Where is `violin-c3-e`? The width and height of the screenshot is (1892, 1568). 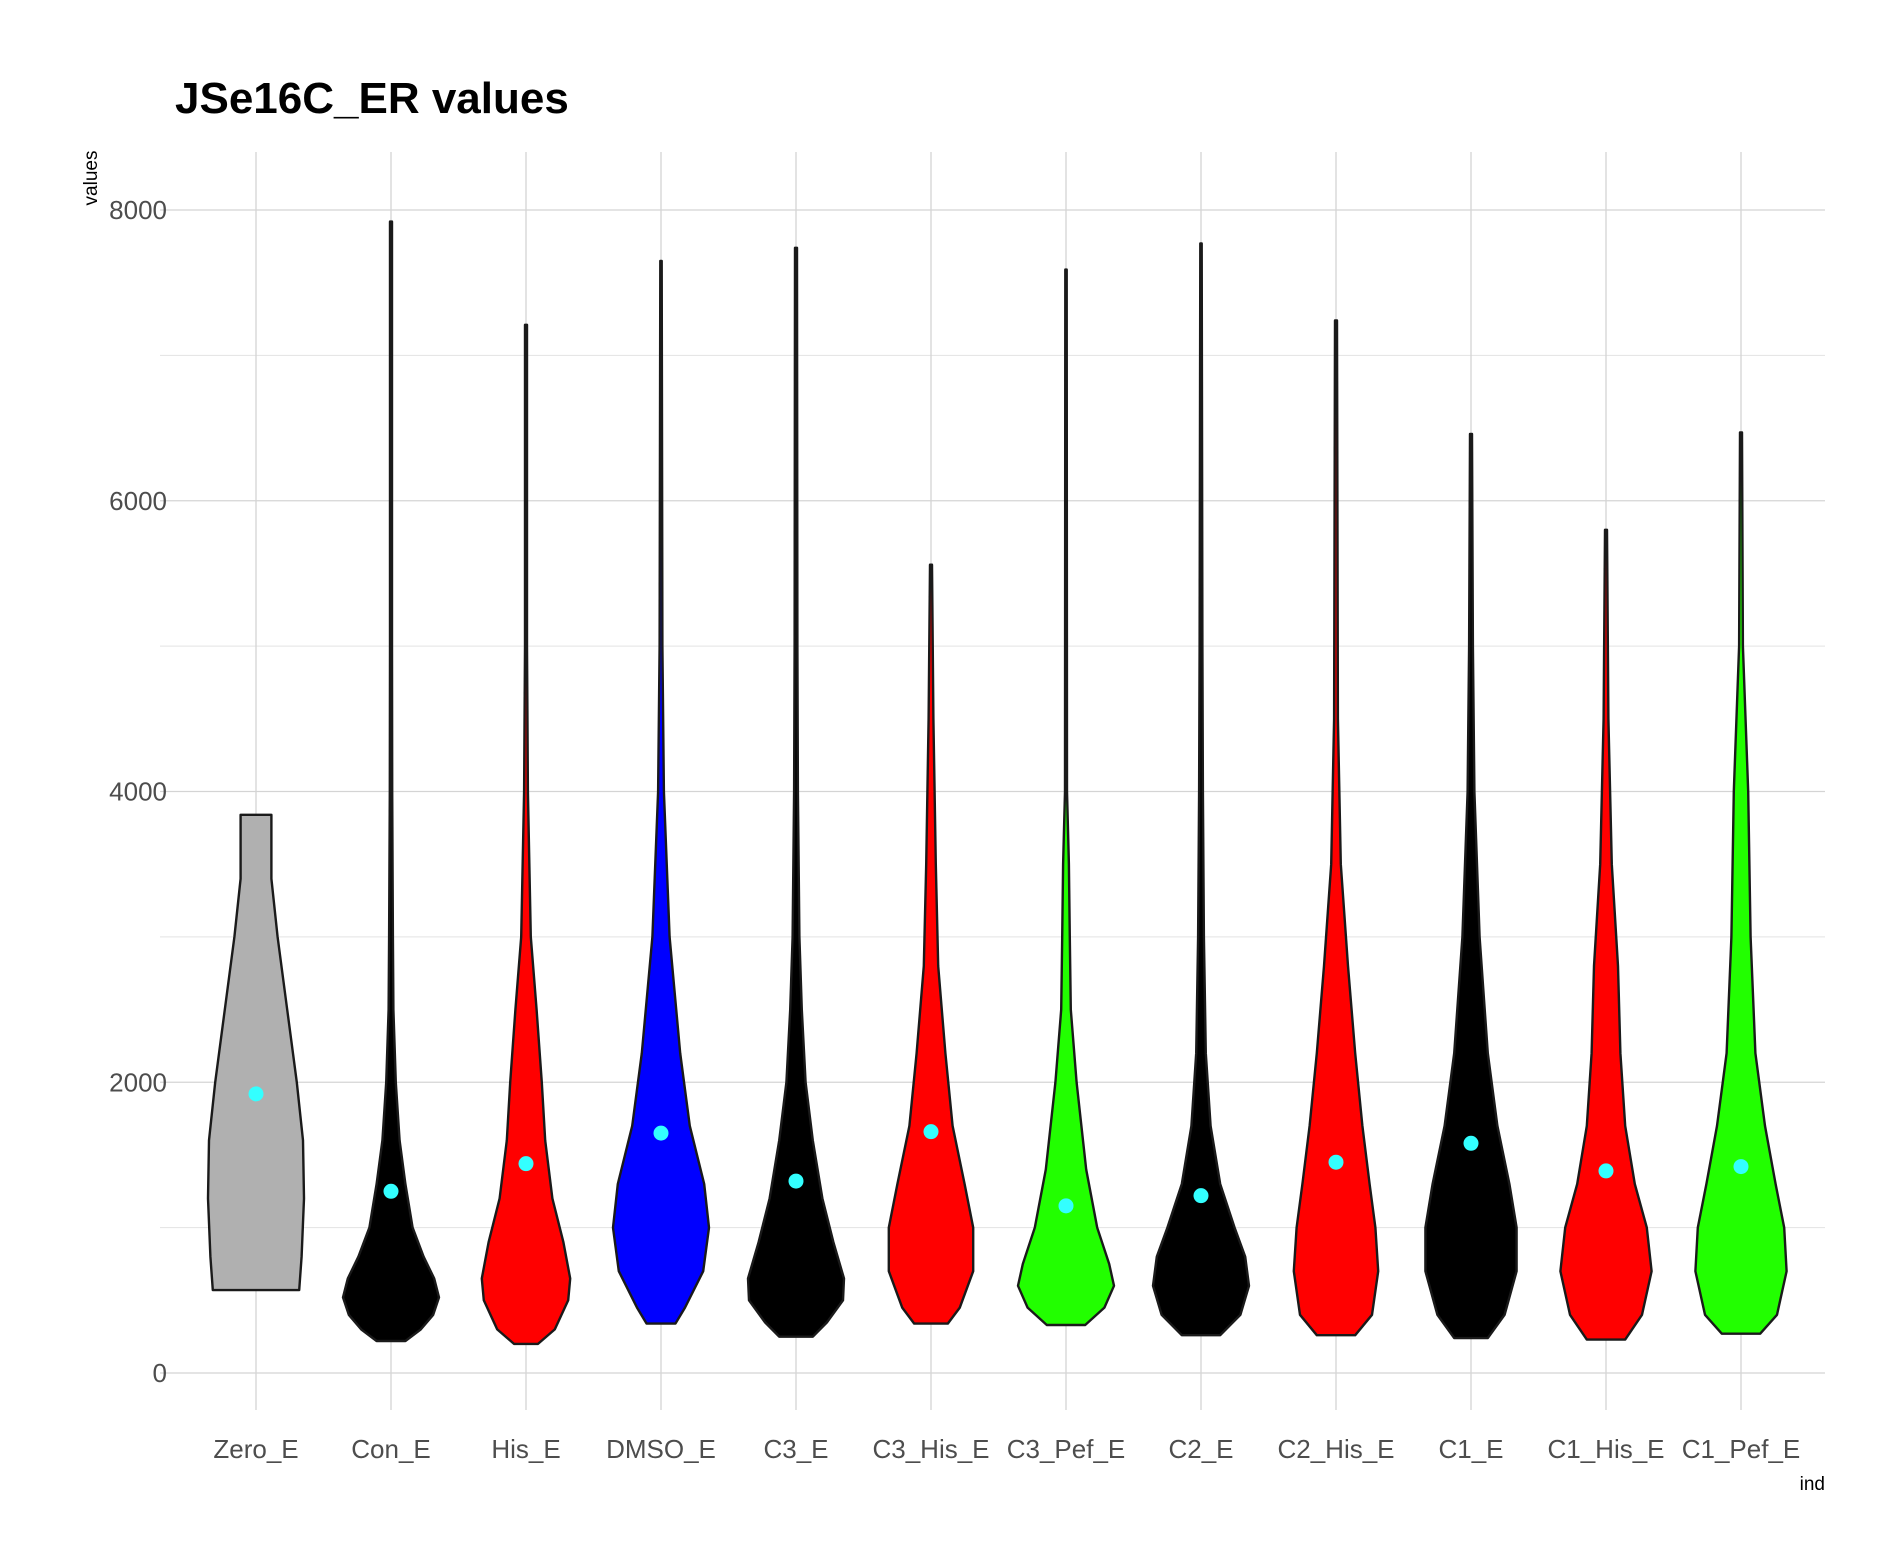
violin-c3-e is located at coordinates (796, 792).